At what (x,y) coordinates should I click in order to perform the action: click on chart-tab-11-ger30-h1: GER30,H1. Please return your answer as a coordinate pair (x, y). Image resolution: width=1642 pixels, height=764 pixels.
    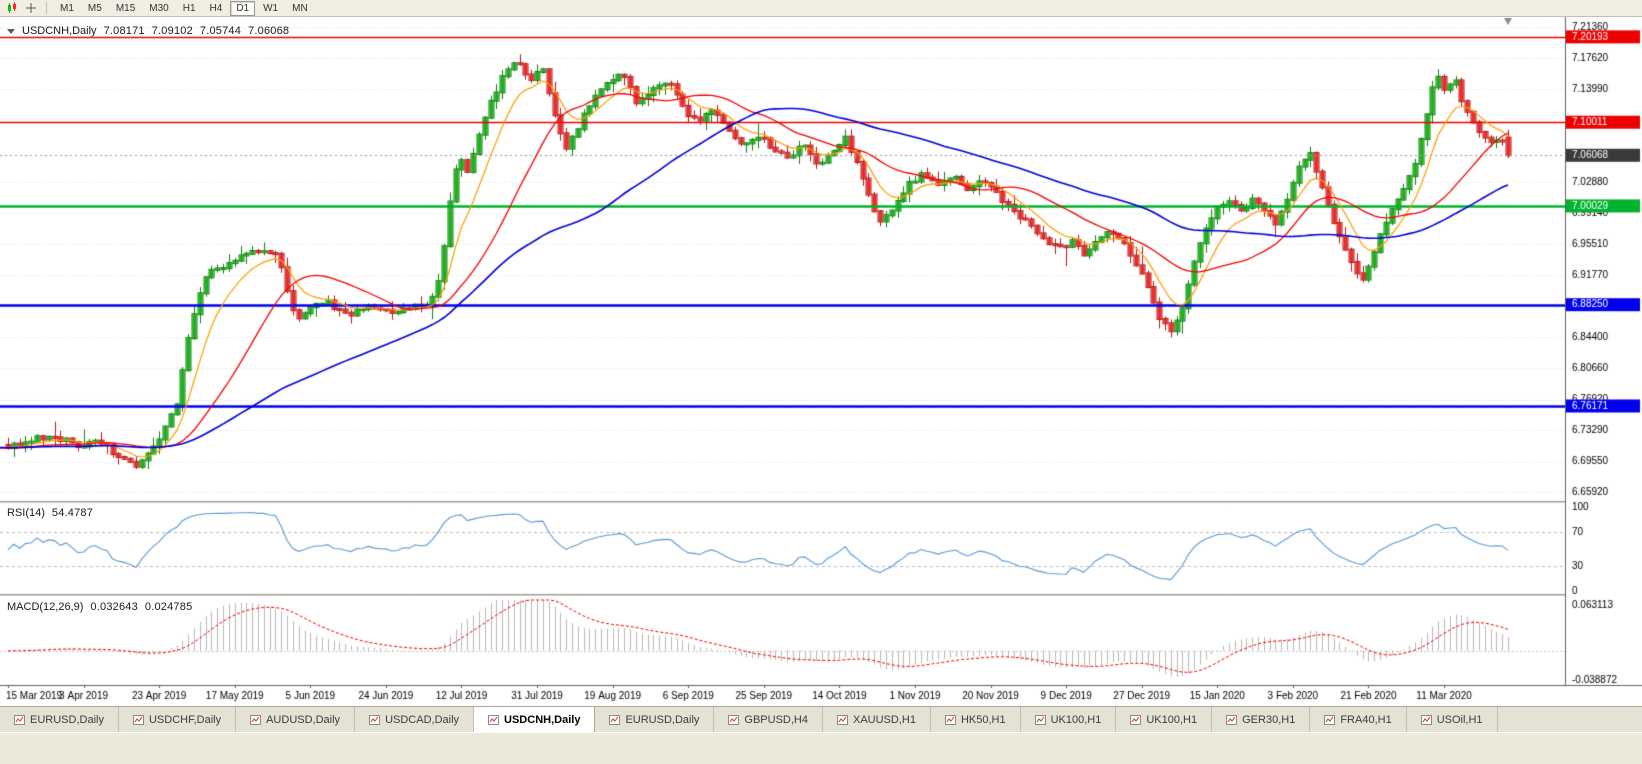
    Looking at the image, I should click on (1261, 719).